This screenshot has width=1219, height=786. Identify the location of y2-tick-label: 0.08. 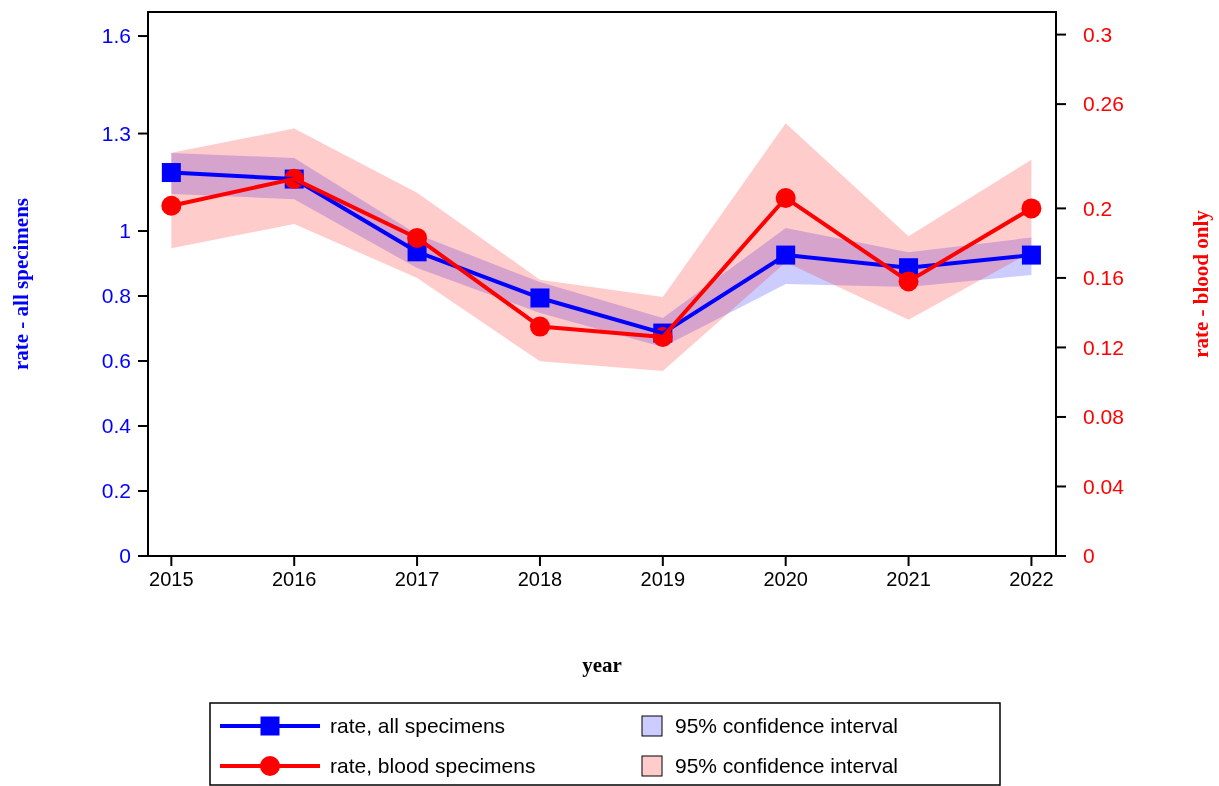
(1103, 417).